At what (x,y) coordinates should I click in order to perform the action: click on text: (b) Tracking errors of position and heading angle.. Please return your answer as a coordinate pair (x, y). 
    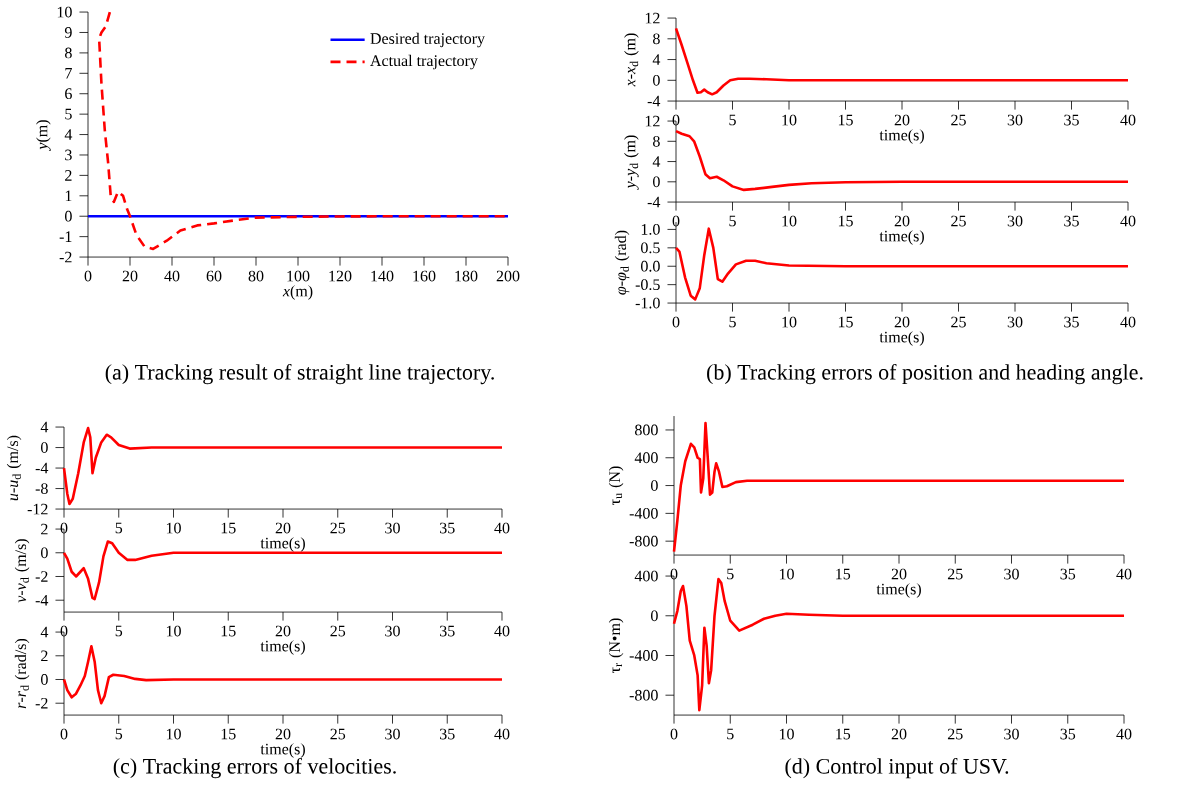
    Looking at the image, I should click on (925, 374).